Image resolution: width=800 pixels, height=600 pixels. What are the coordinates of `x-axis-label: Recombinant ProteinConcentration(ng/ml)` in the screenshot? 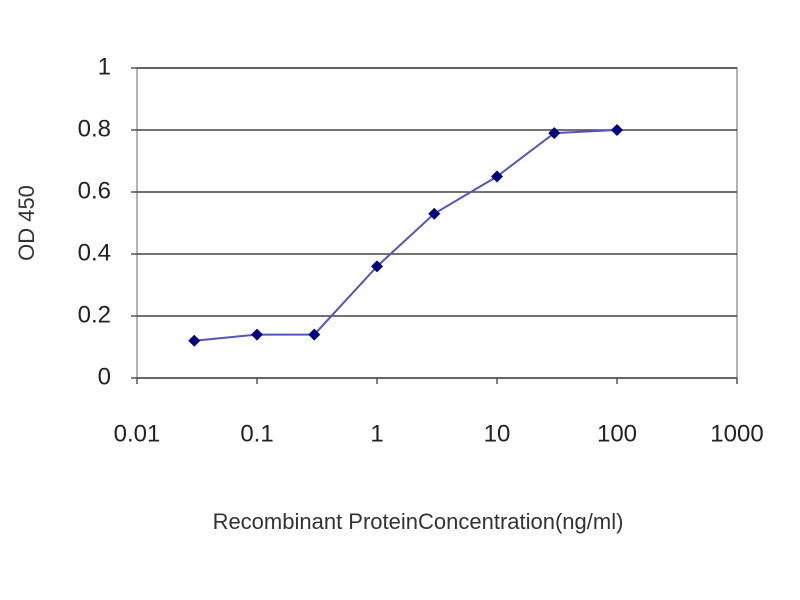 It's located at (418, 521).